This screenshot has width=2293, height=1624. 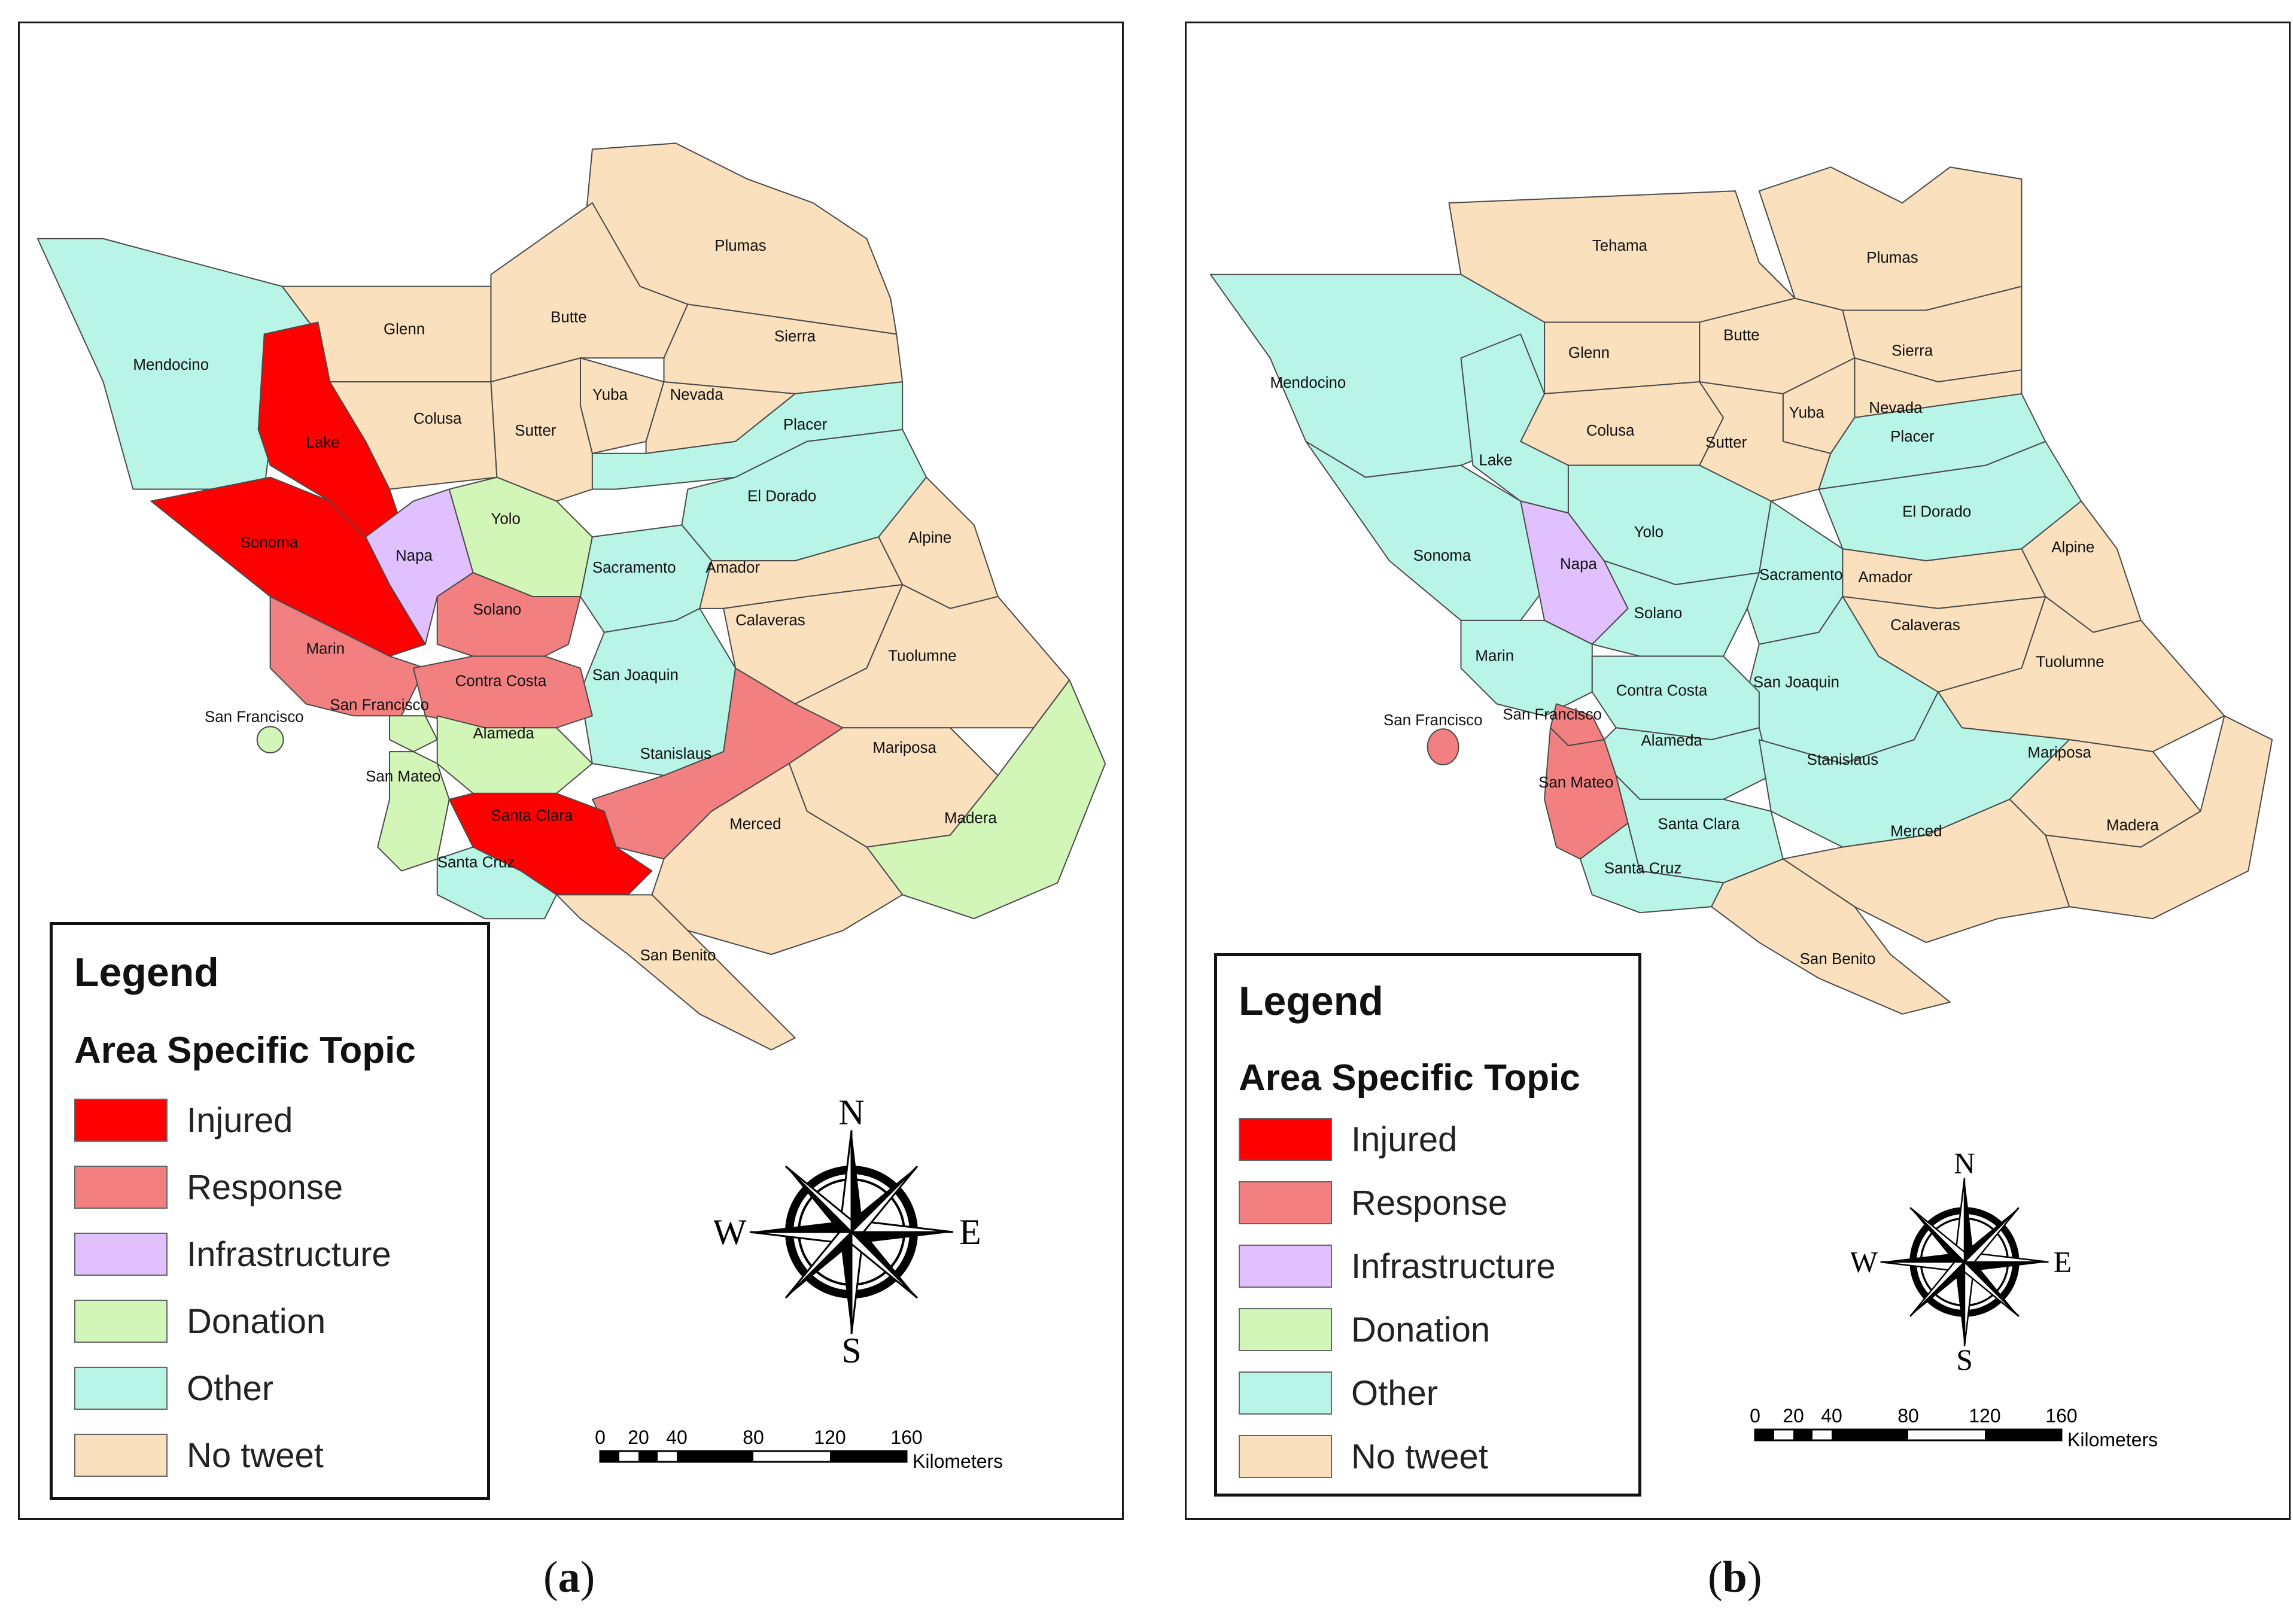 What do you see at coordinates (121, 1188) in the screenshot?
I see `swatch-response` at bounding box center [121, 1188].